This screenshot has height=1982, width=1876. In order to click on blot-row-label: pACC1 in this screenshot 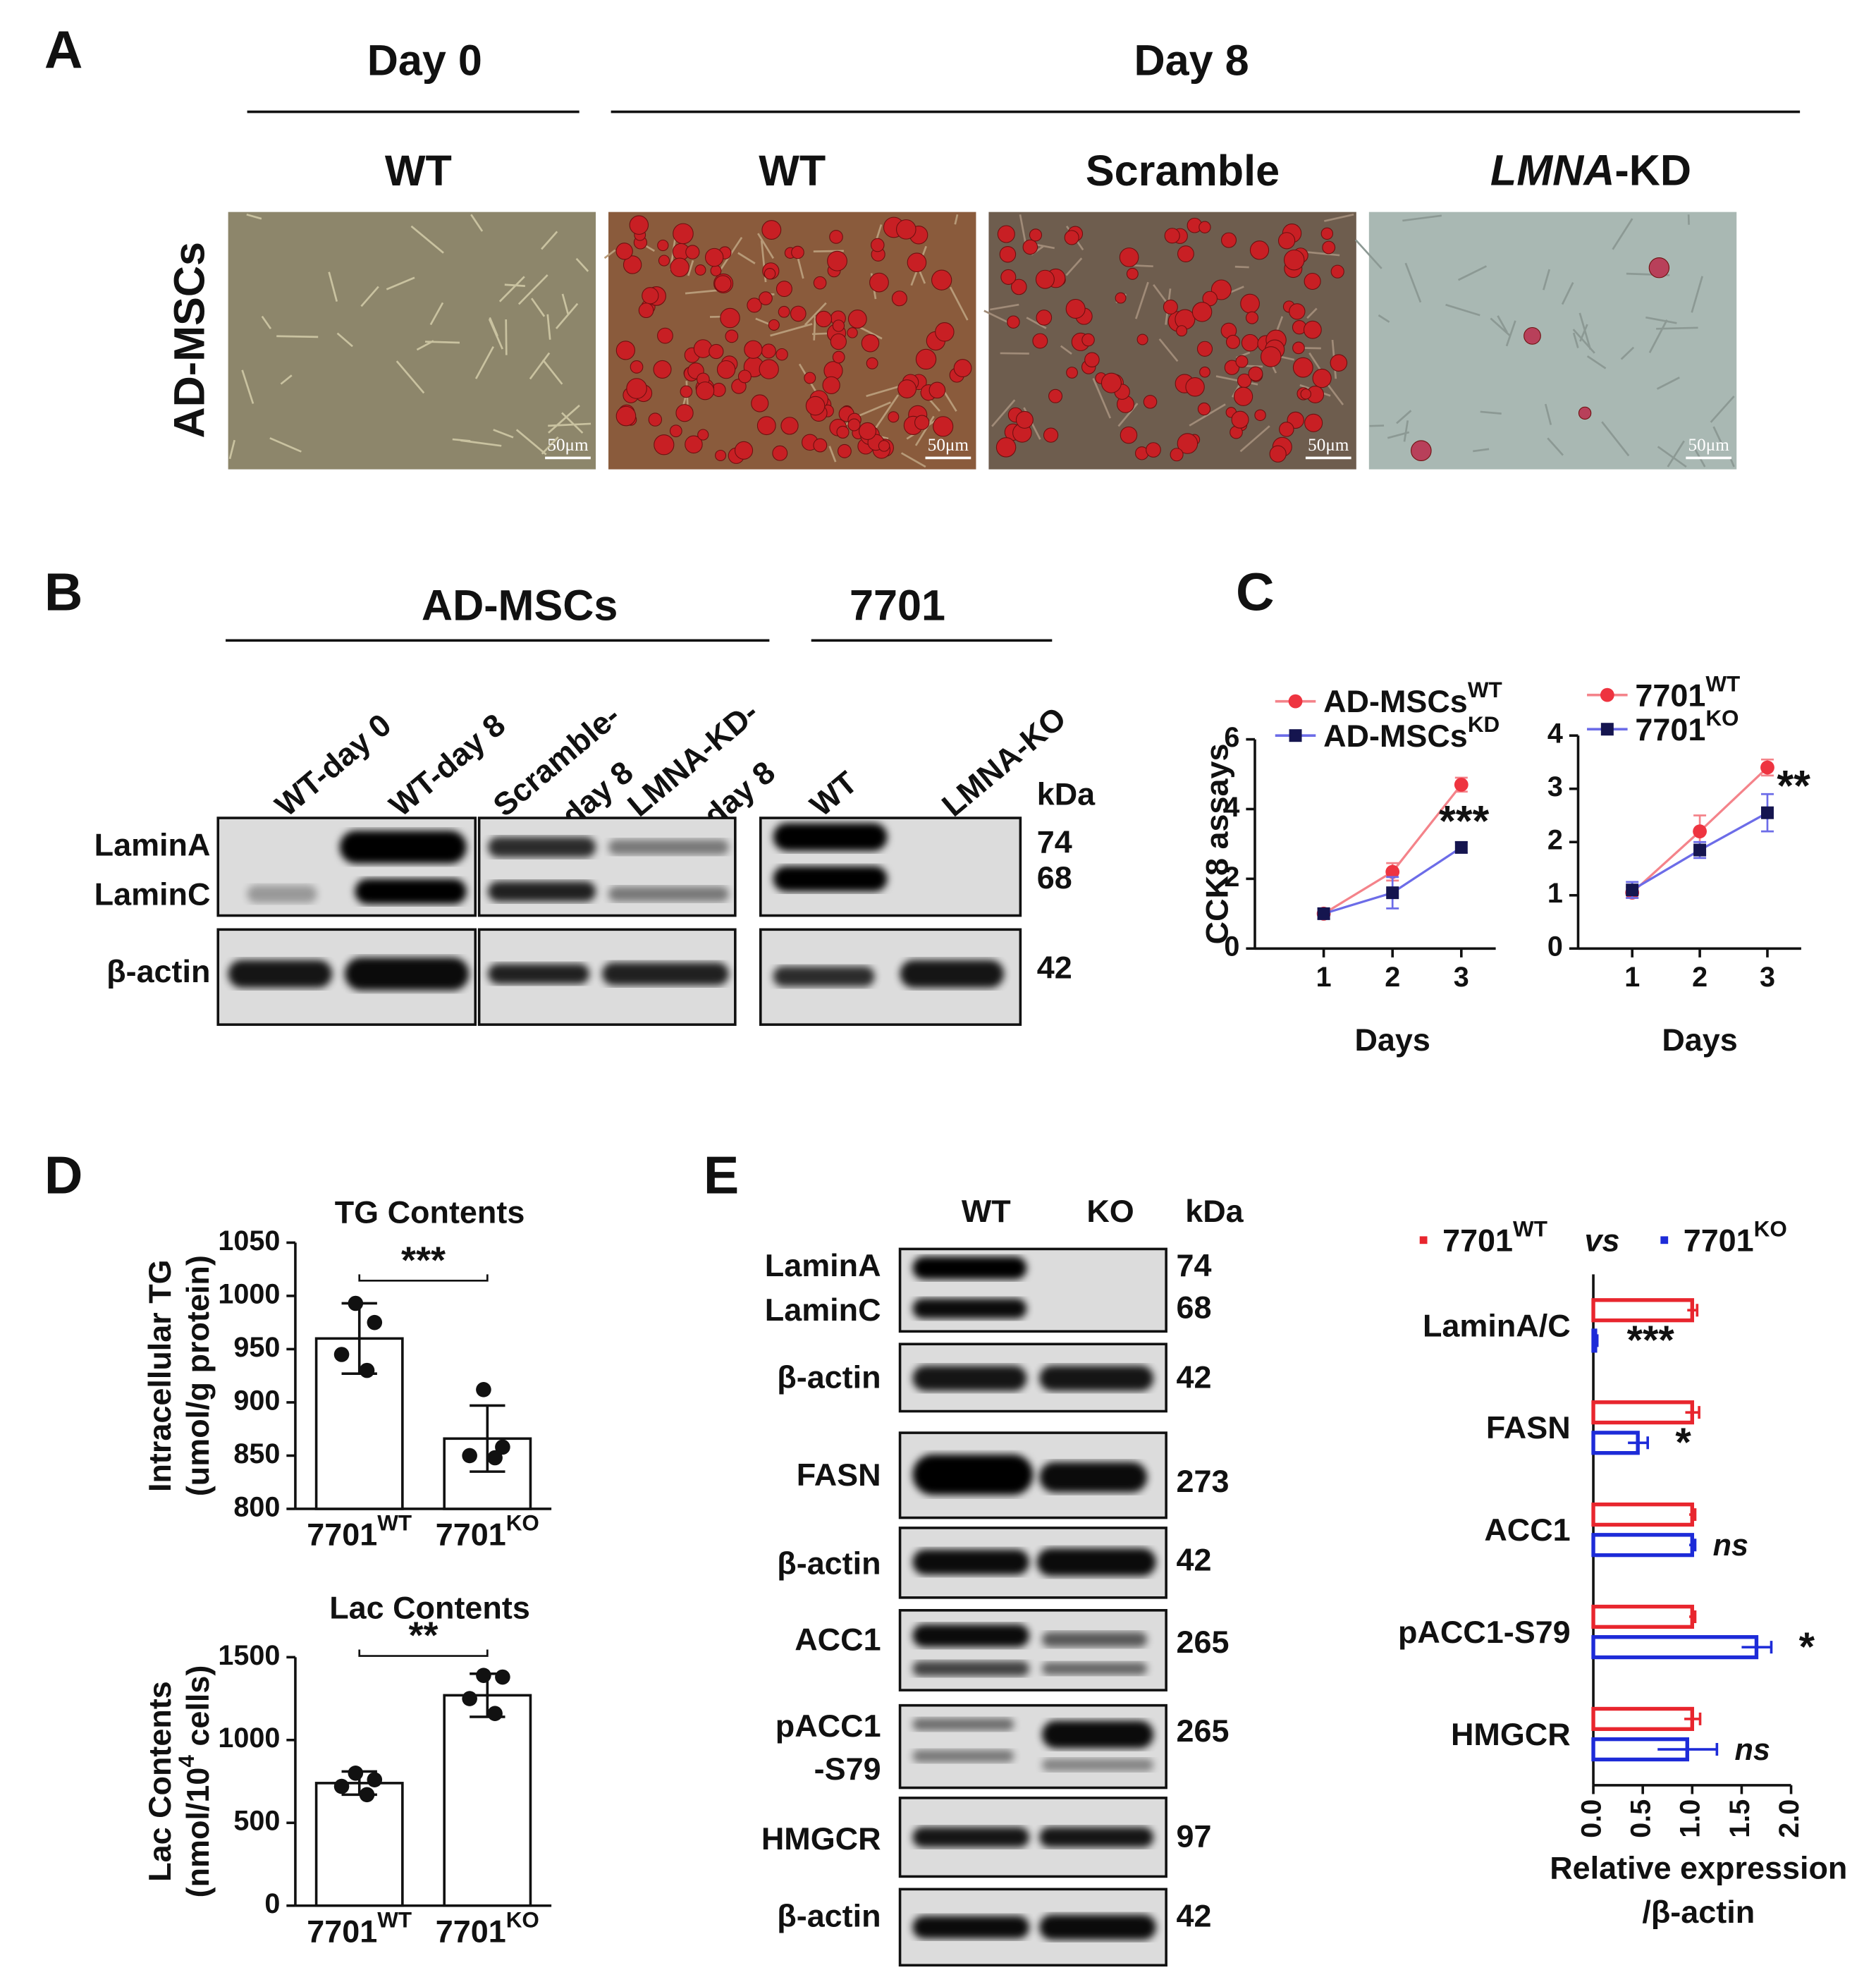, I will do `click(828, 1726)`.